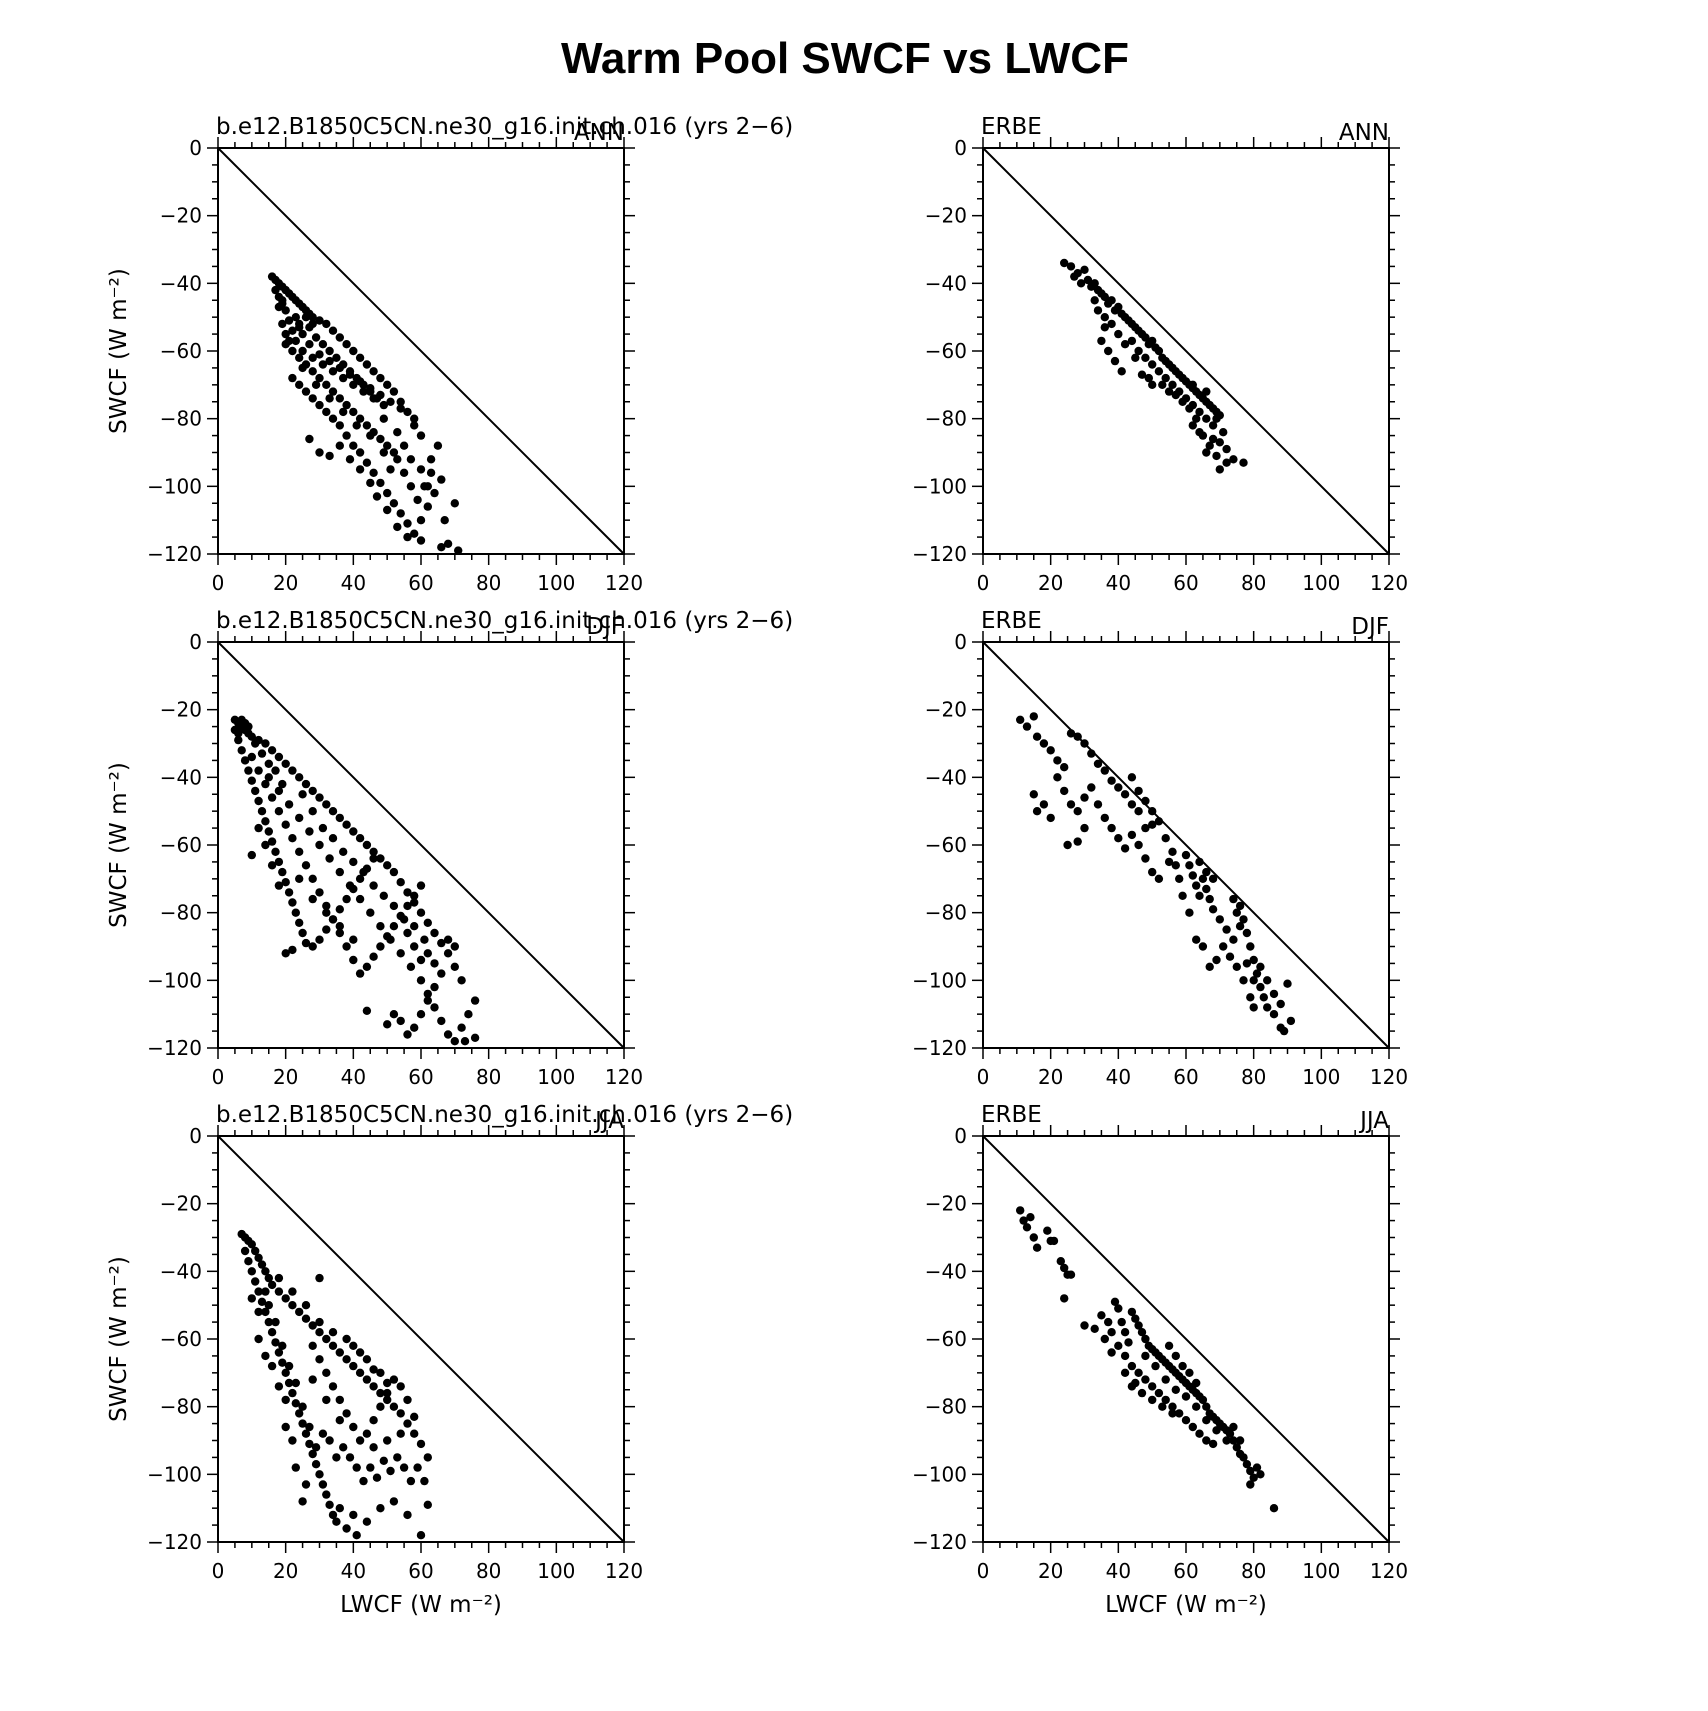 The width and height of the screenshot is (1708, 1711). What do you see at coordinates (939, 1542) in the screenshot?
I see `y-tick-label: −120` at bounding box center [939, 1542].